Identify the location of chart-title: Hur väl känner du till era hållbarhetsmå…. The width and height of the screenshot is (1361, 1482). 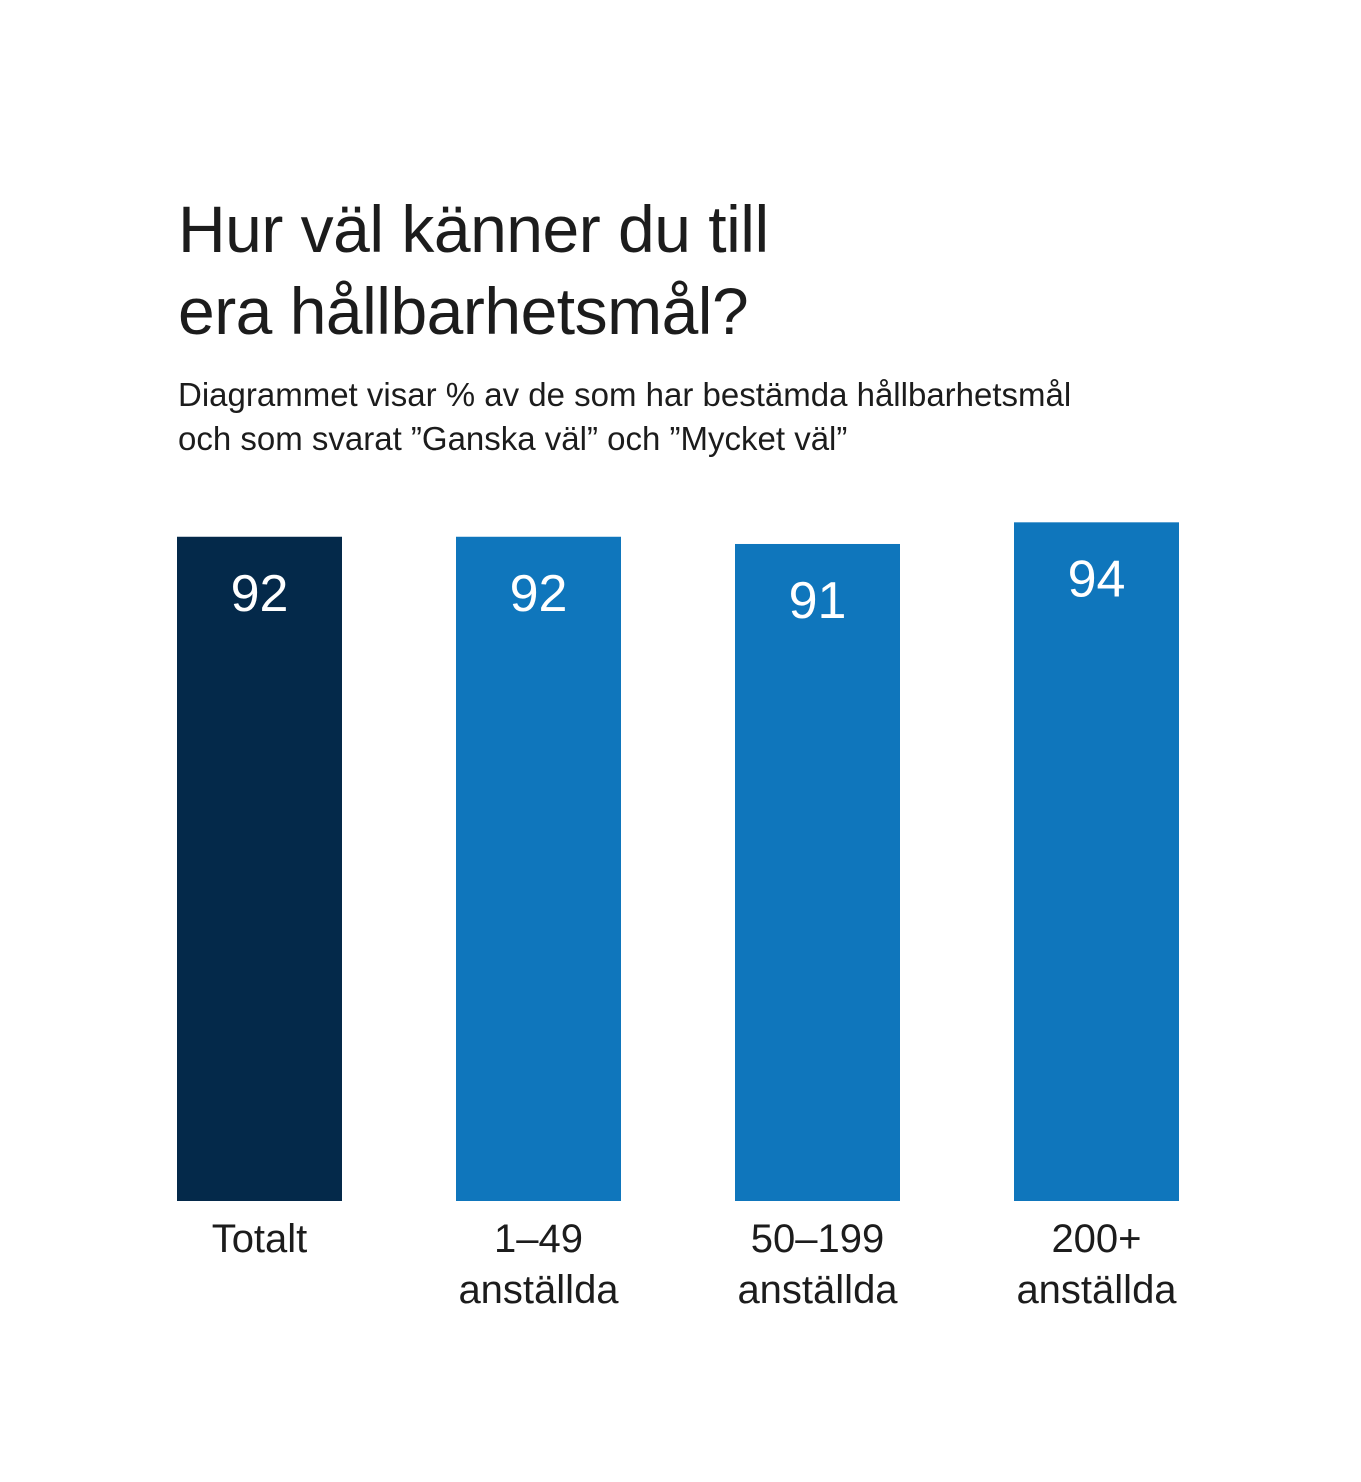
(678, 270).